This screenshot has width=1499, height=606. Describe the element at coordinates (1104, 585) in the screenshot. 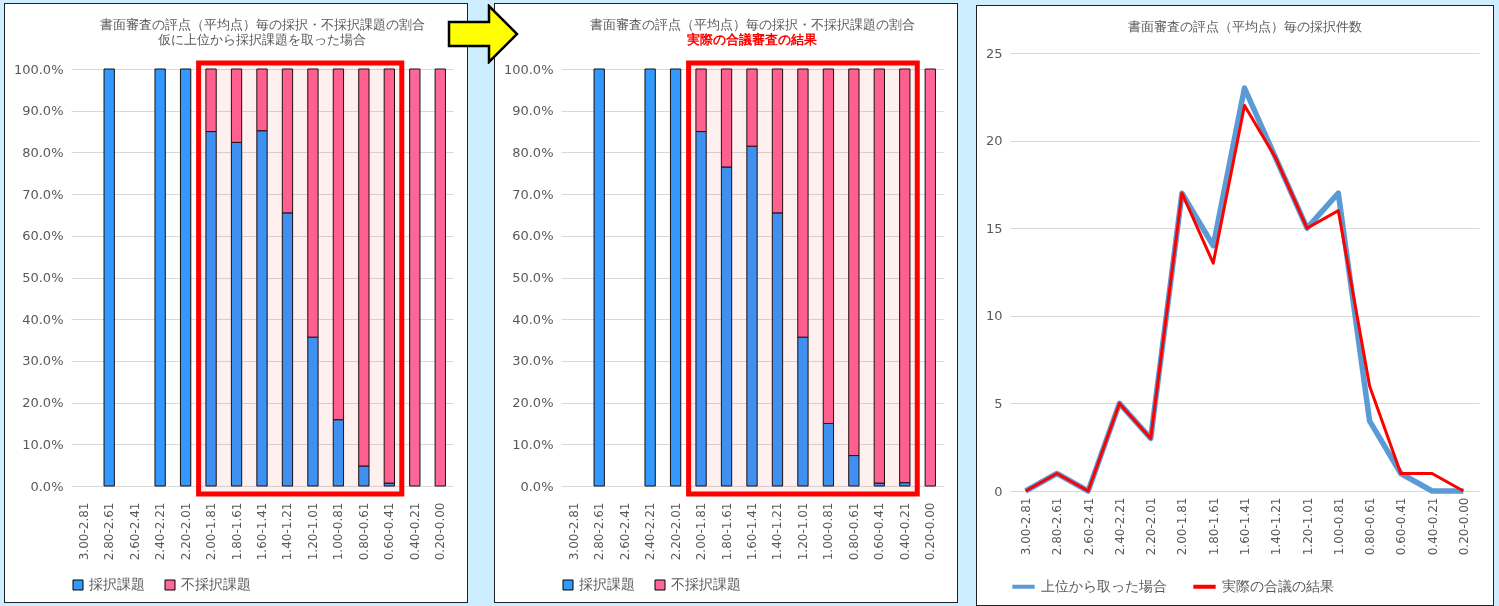

I see `legend-label: 上位から取った場合` at that location.